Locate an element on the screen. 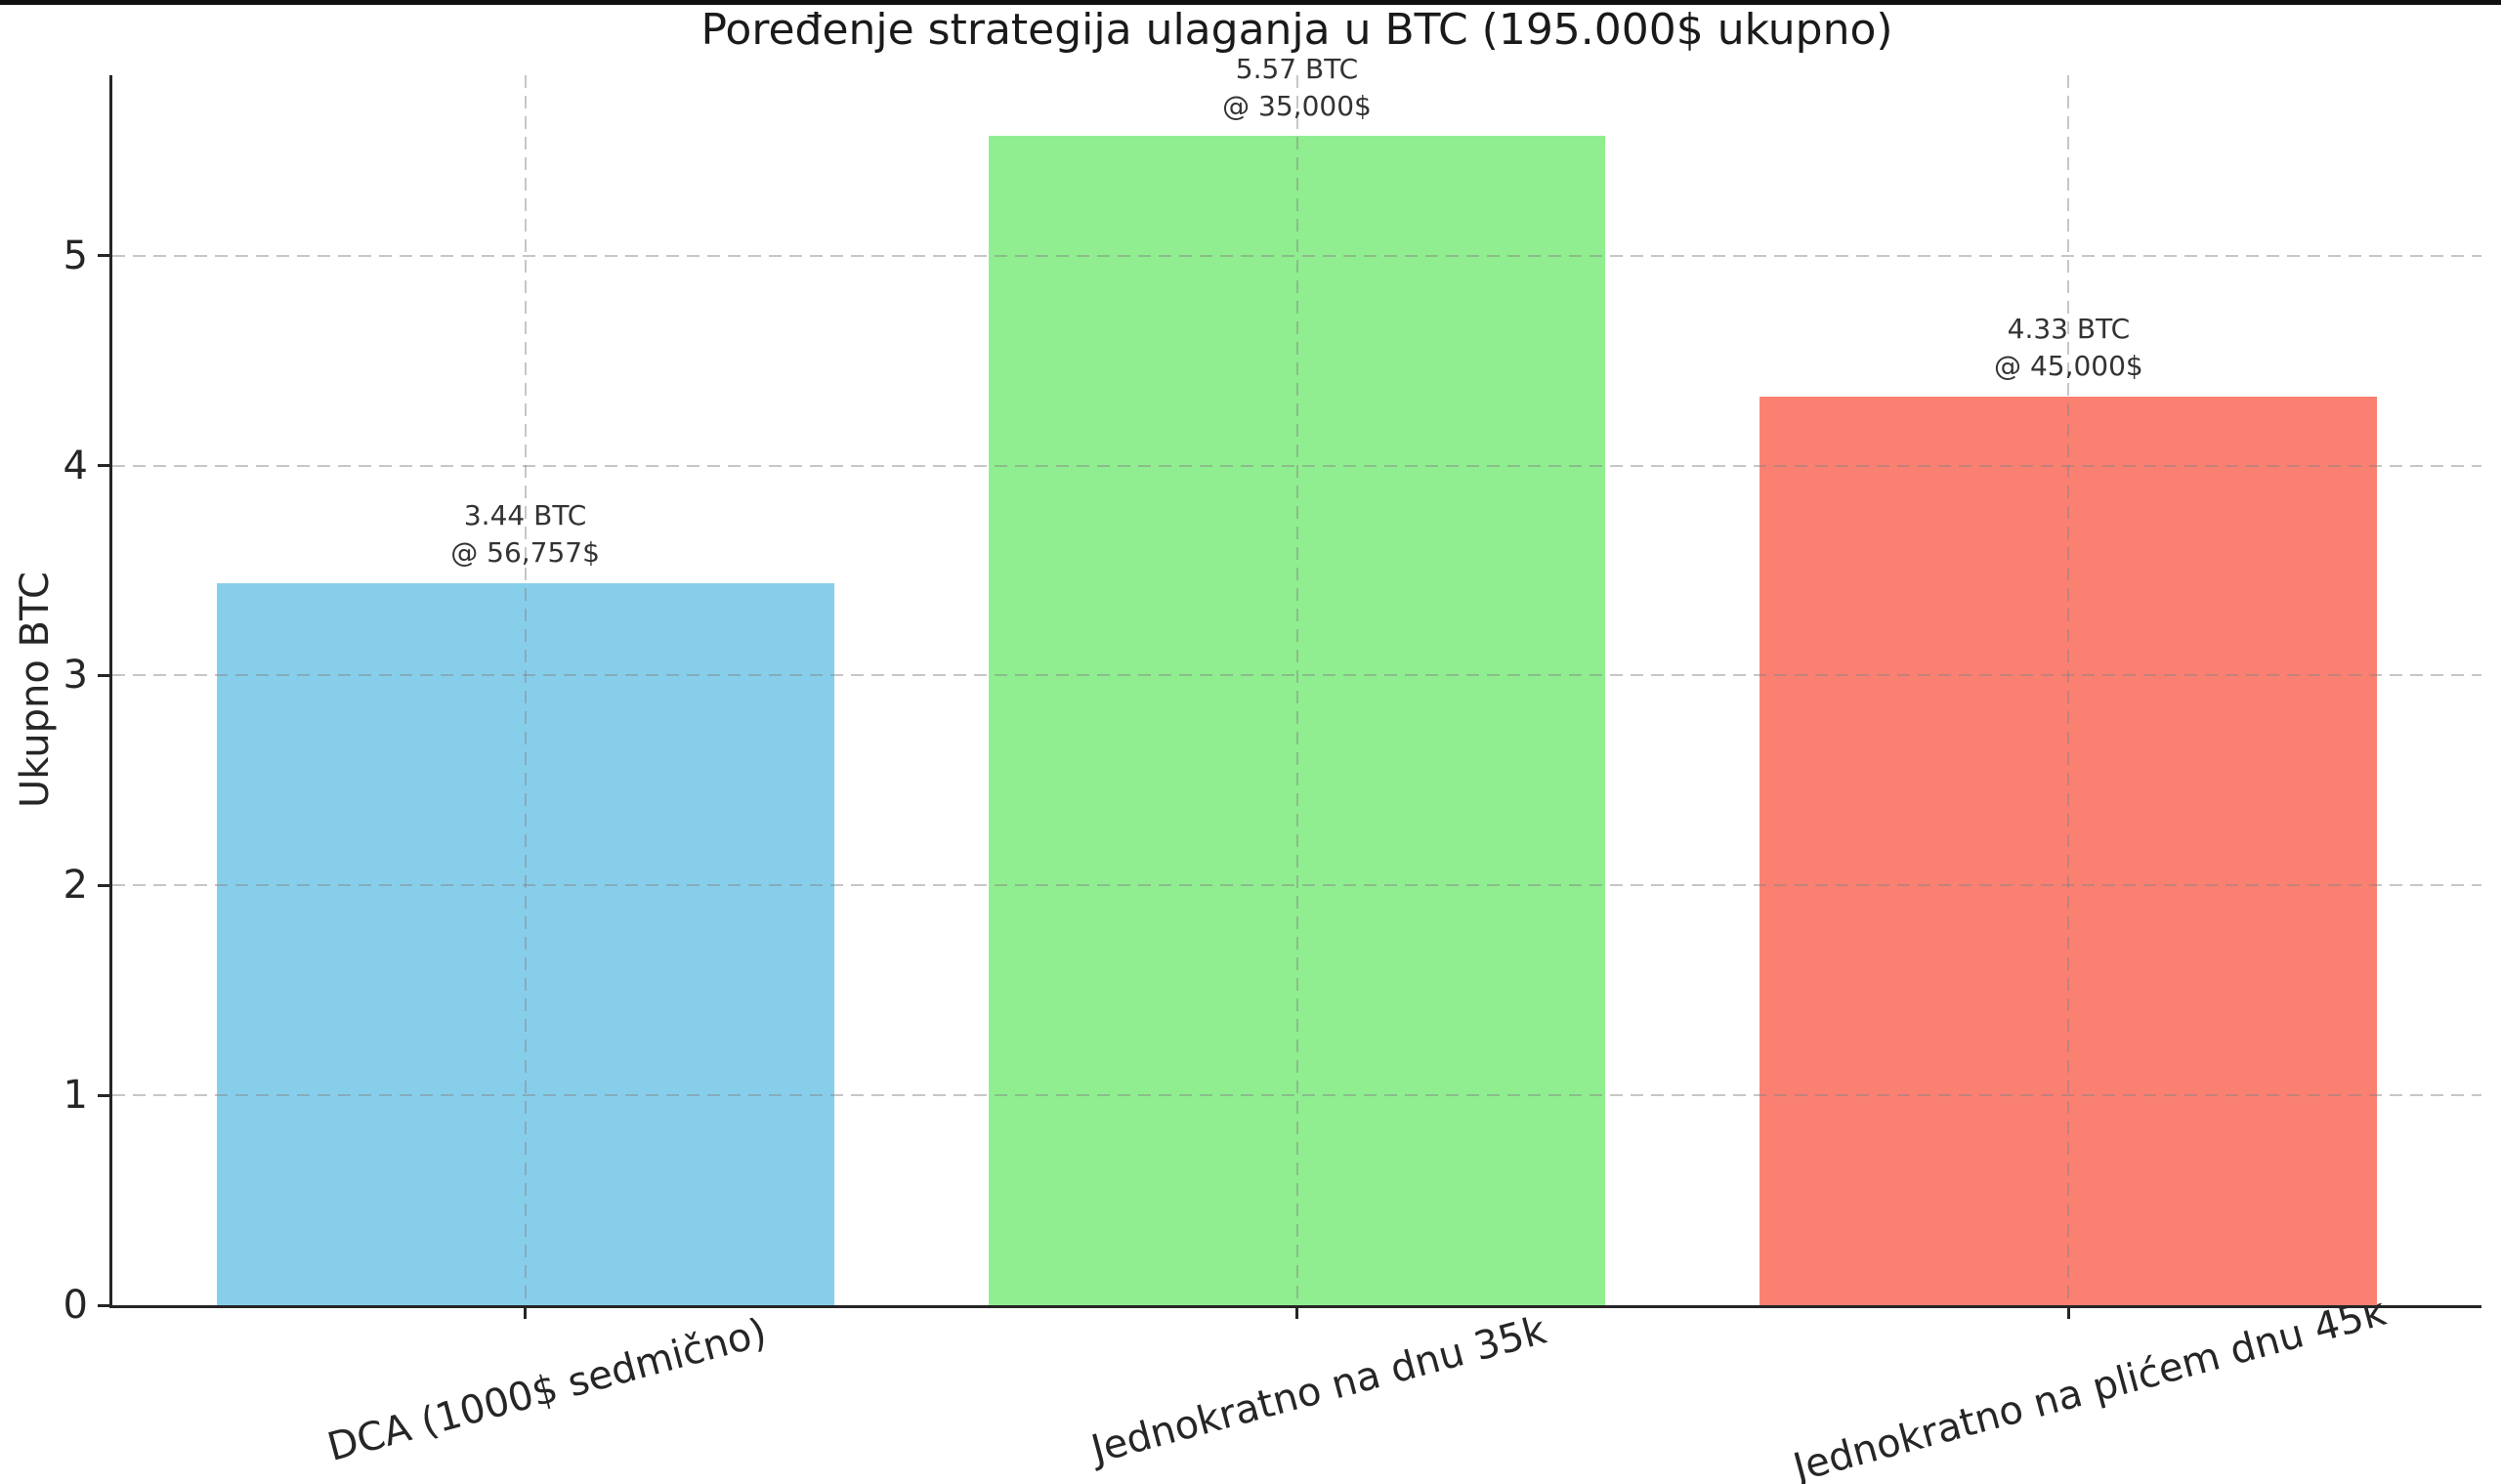  x-tick-label-2: Jednokratno na plićem dnu 45k is located at coordinates (2090, 1386).